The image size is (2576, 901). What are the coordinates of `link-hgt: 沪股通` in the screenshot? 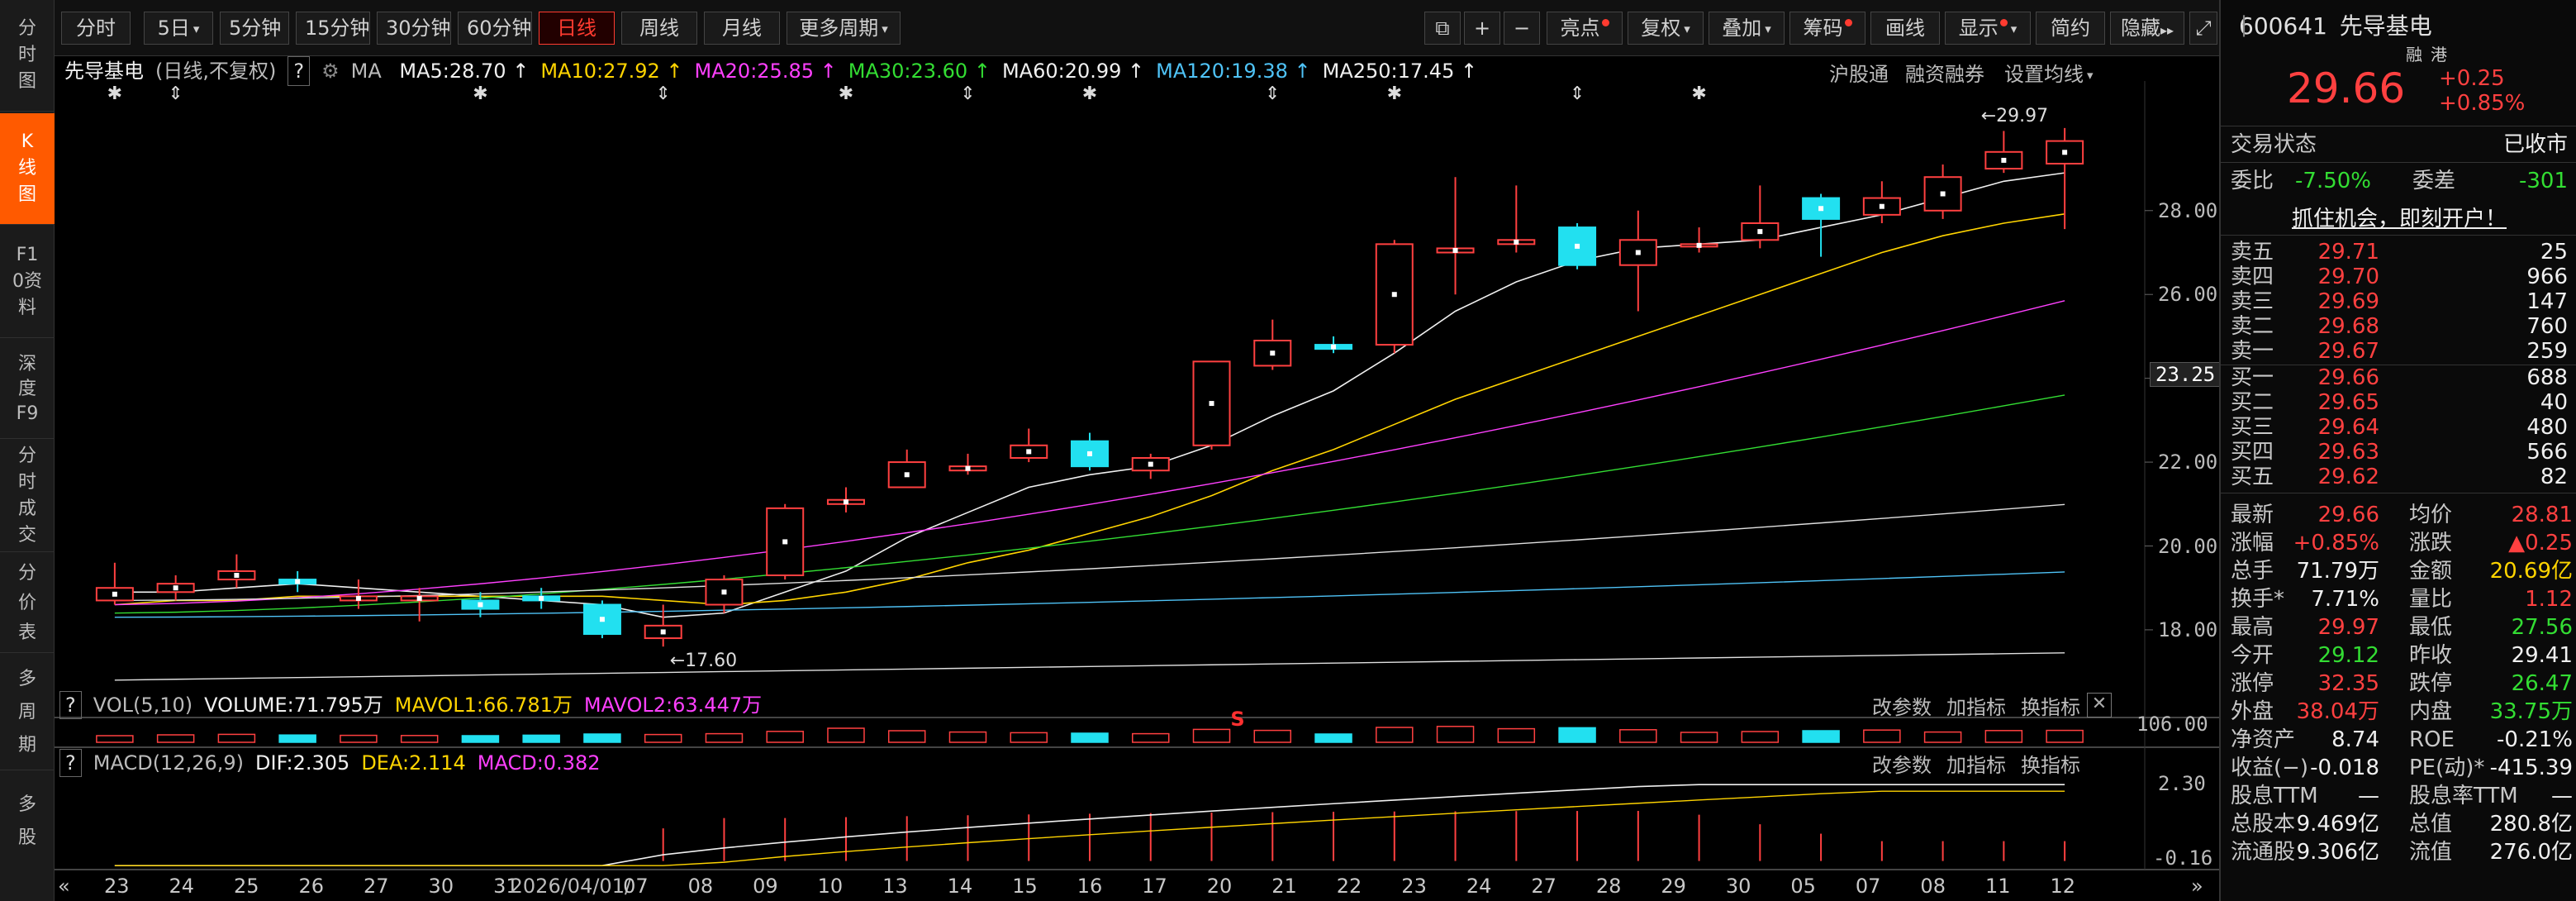 It's located at (1859, 74).